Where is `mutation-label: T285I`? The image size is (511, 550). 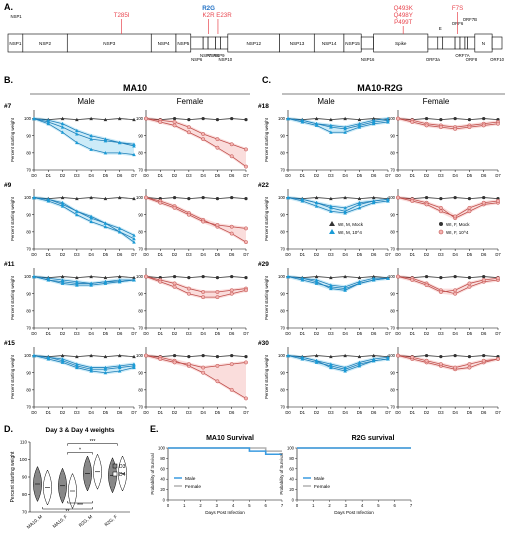
mutation-label: T285I is located at coordinates (122, 15).